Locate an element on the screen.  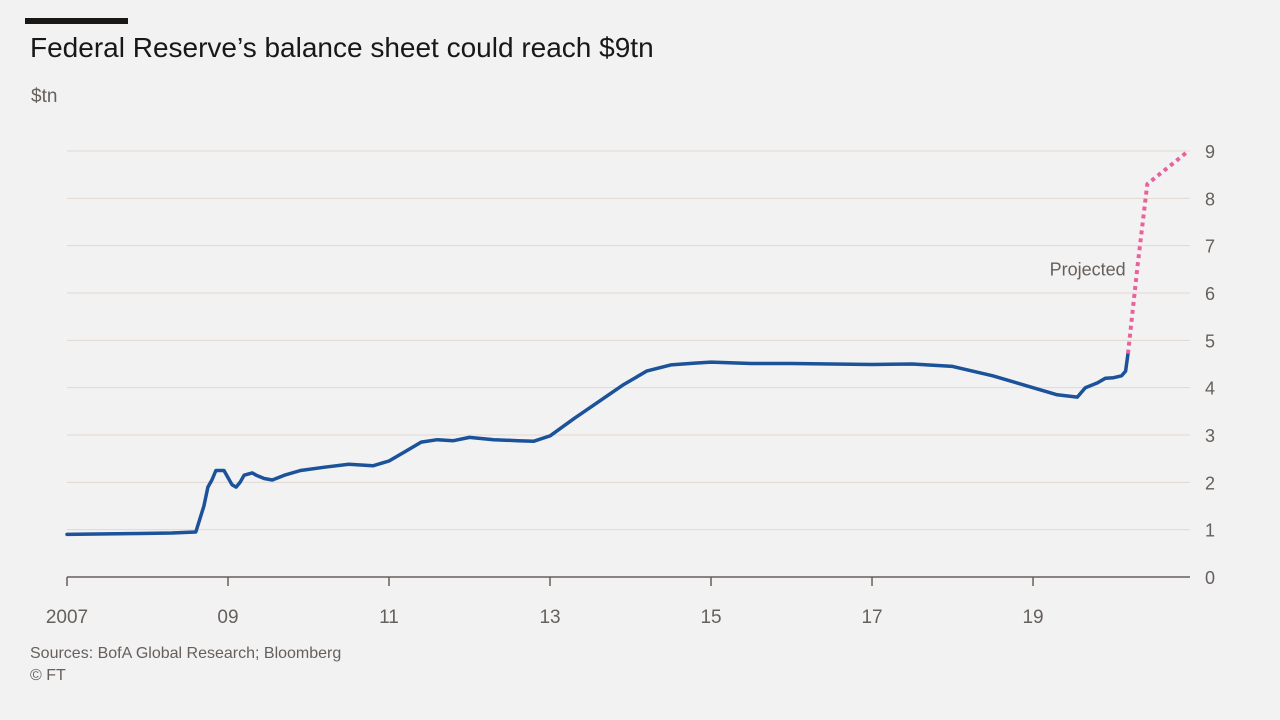
y-tick-label: 7 is located at coordinates (1210, 247).